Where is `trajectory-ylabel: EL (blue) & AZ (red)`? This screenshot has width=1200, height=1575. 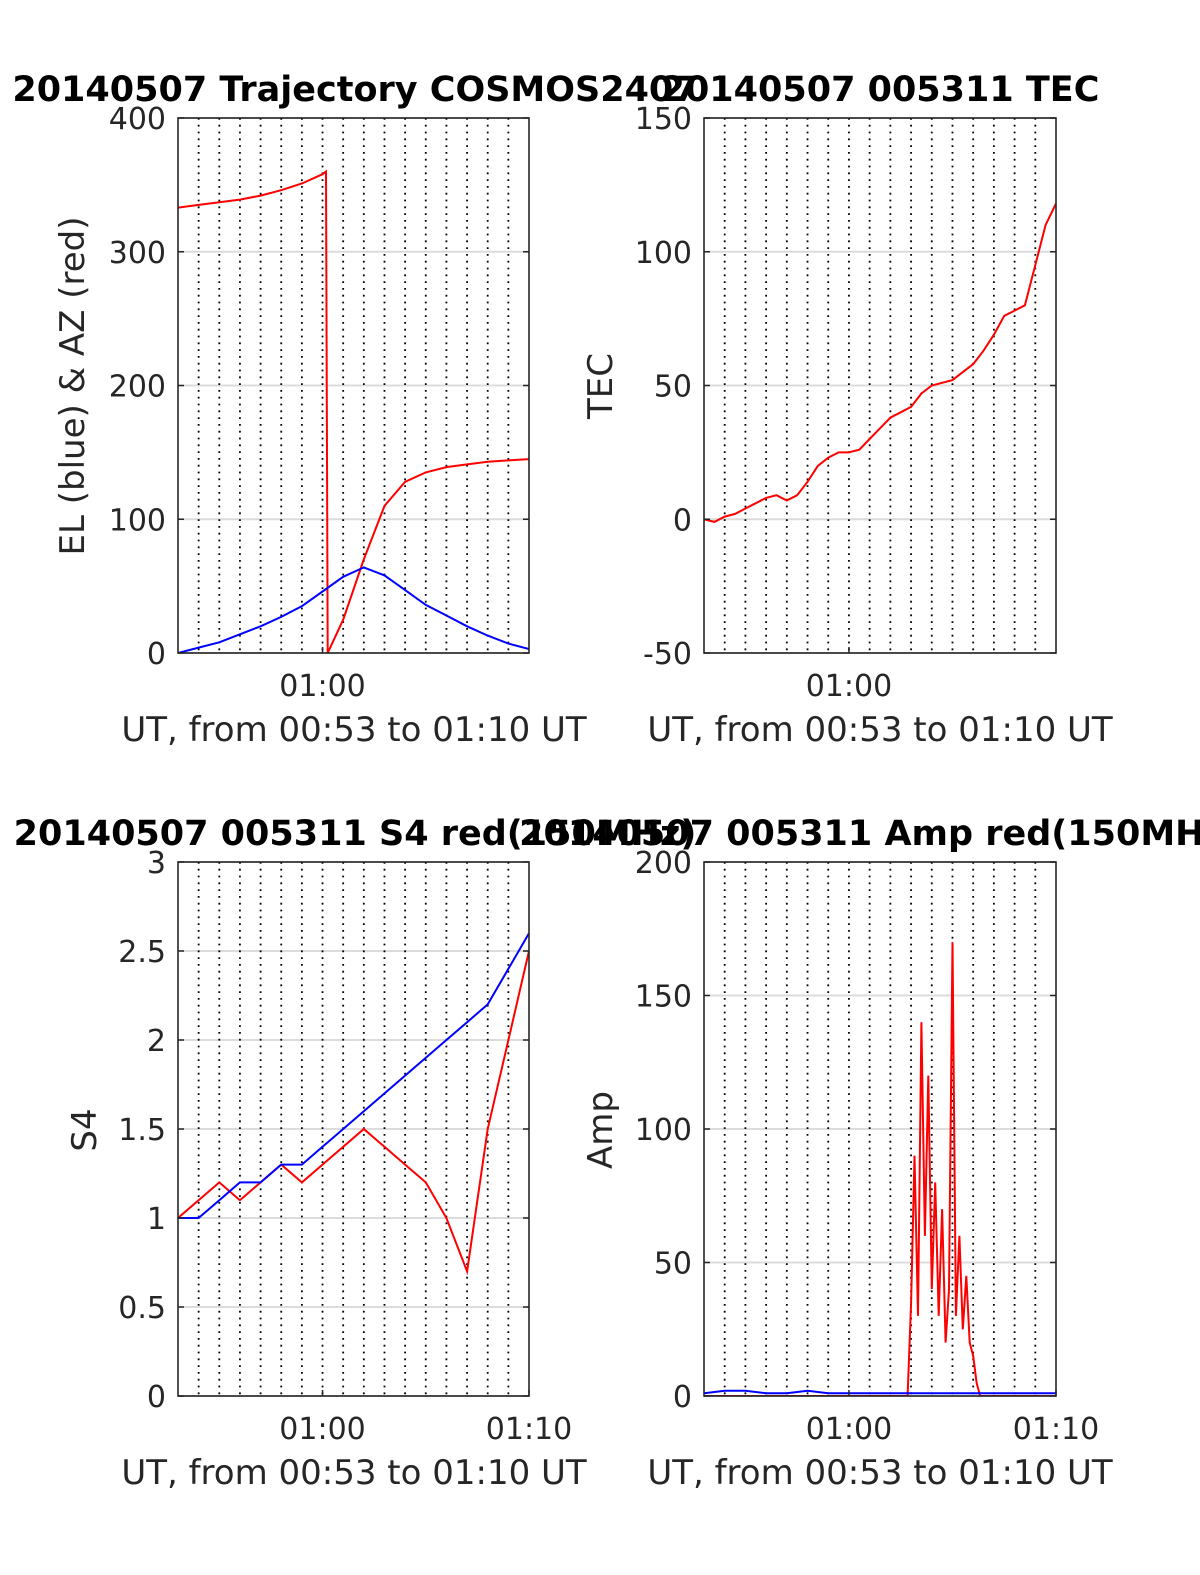 trajectory-ylabel: EL (blue) & AZ (red) is located at coordinates (73, 385).